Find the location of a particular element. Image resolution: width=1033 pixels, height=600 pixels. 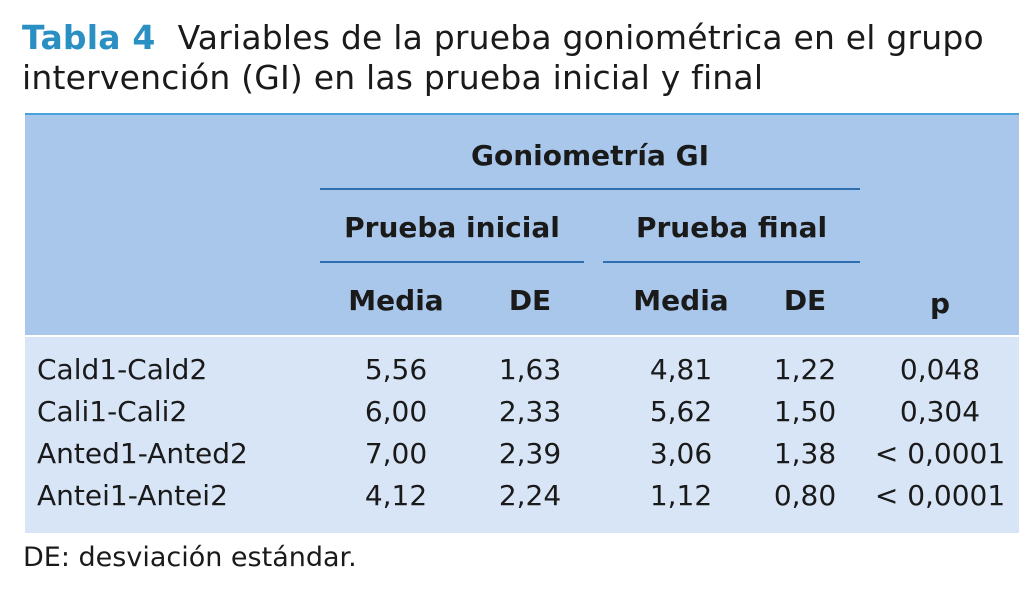

row-label: Cali1-Cali2 is located at coordinates (112, 411).